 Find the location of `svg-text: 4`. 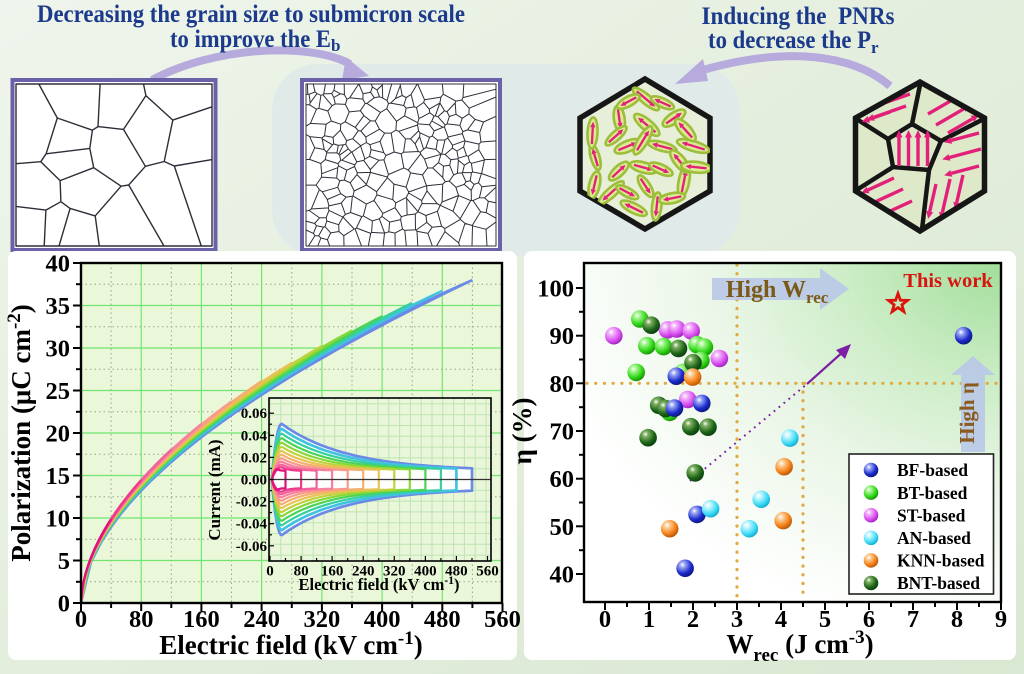

svg-text: 4 is located at coordinates (781, 619).